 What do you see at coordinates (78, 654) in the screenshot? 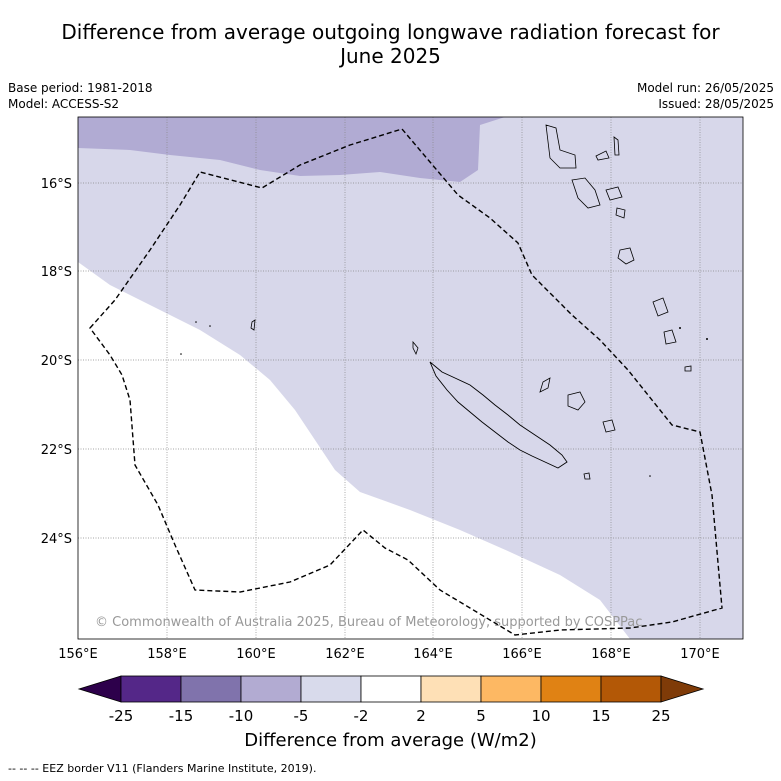
I see `lon-tick-label: 156°E` at bounding box center [78, 654].